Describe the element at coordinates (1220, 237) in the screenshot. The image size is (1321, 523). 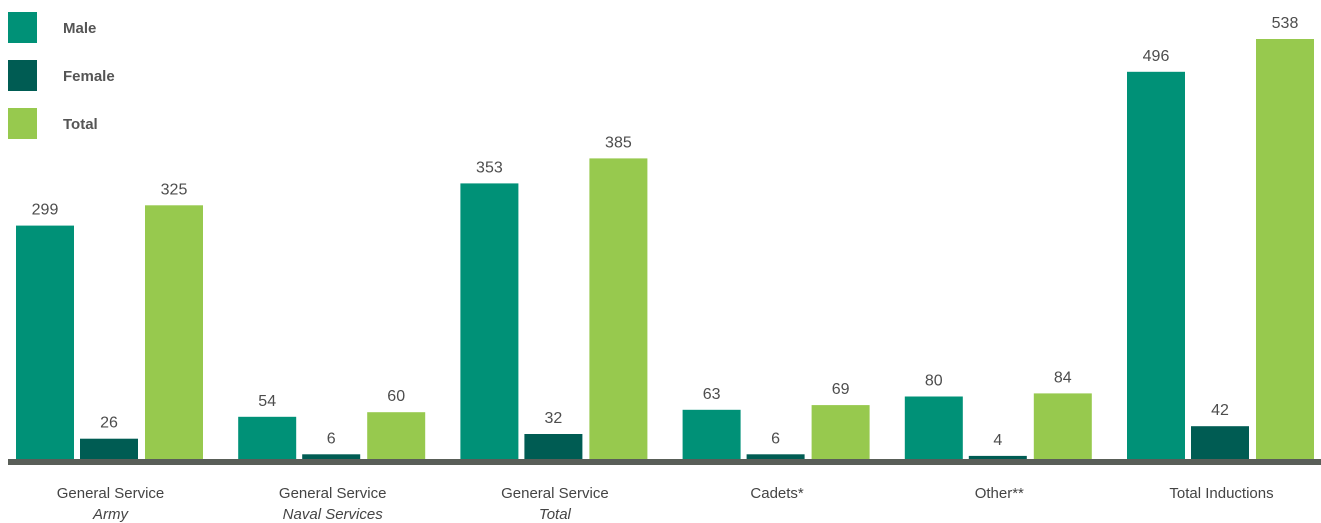
I see `bar-group: 496 42 538` at that location.